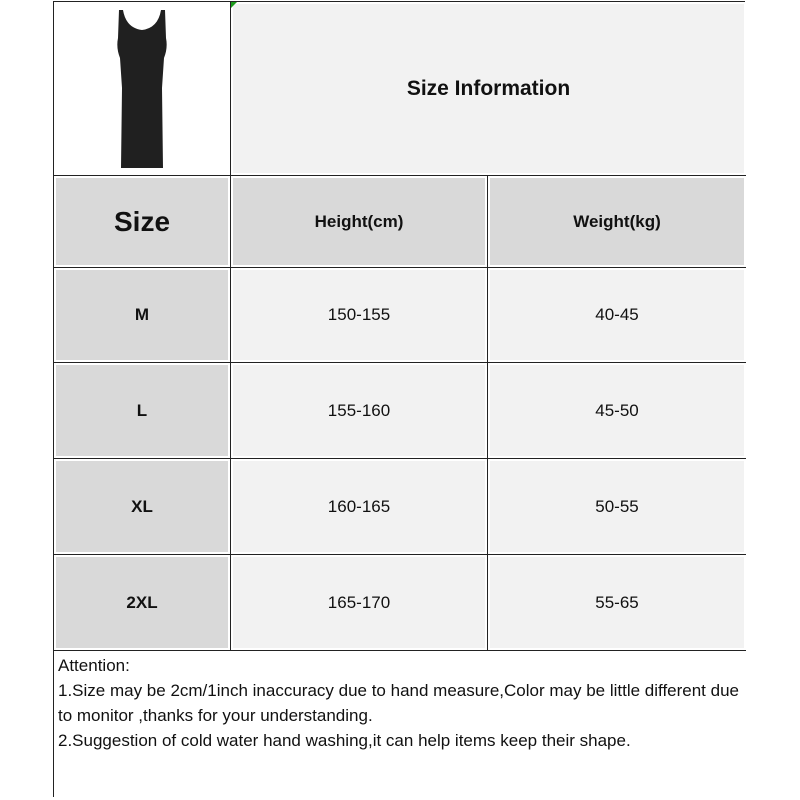 The height and width of the screenshot is (800, 800). I want to click on weight-cell: 50-55, so click(617, 507).